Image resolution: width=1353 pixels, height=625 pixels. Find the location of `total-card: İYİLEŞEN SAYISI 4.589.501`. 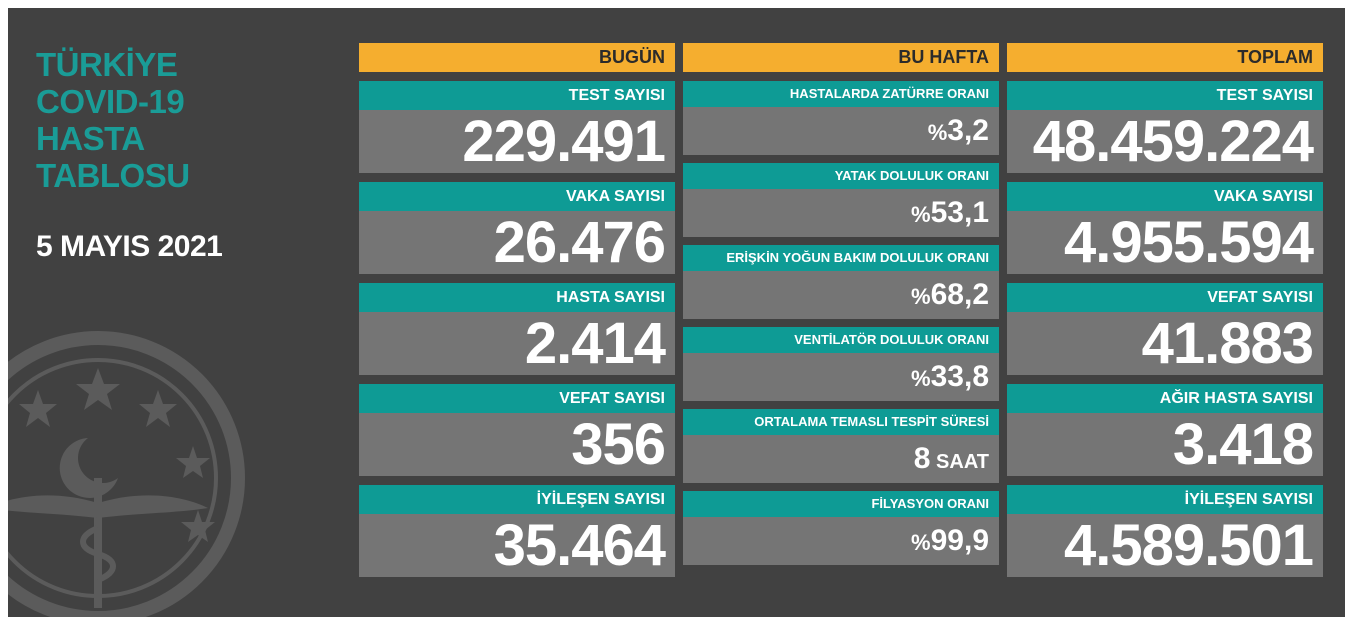

total-card: İYİLEŞEN SAYISI 4.589.501 is located at coordinates (1165, 531).